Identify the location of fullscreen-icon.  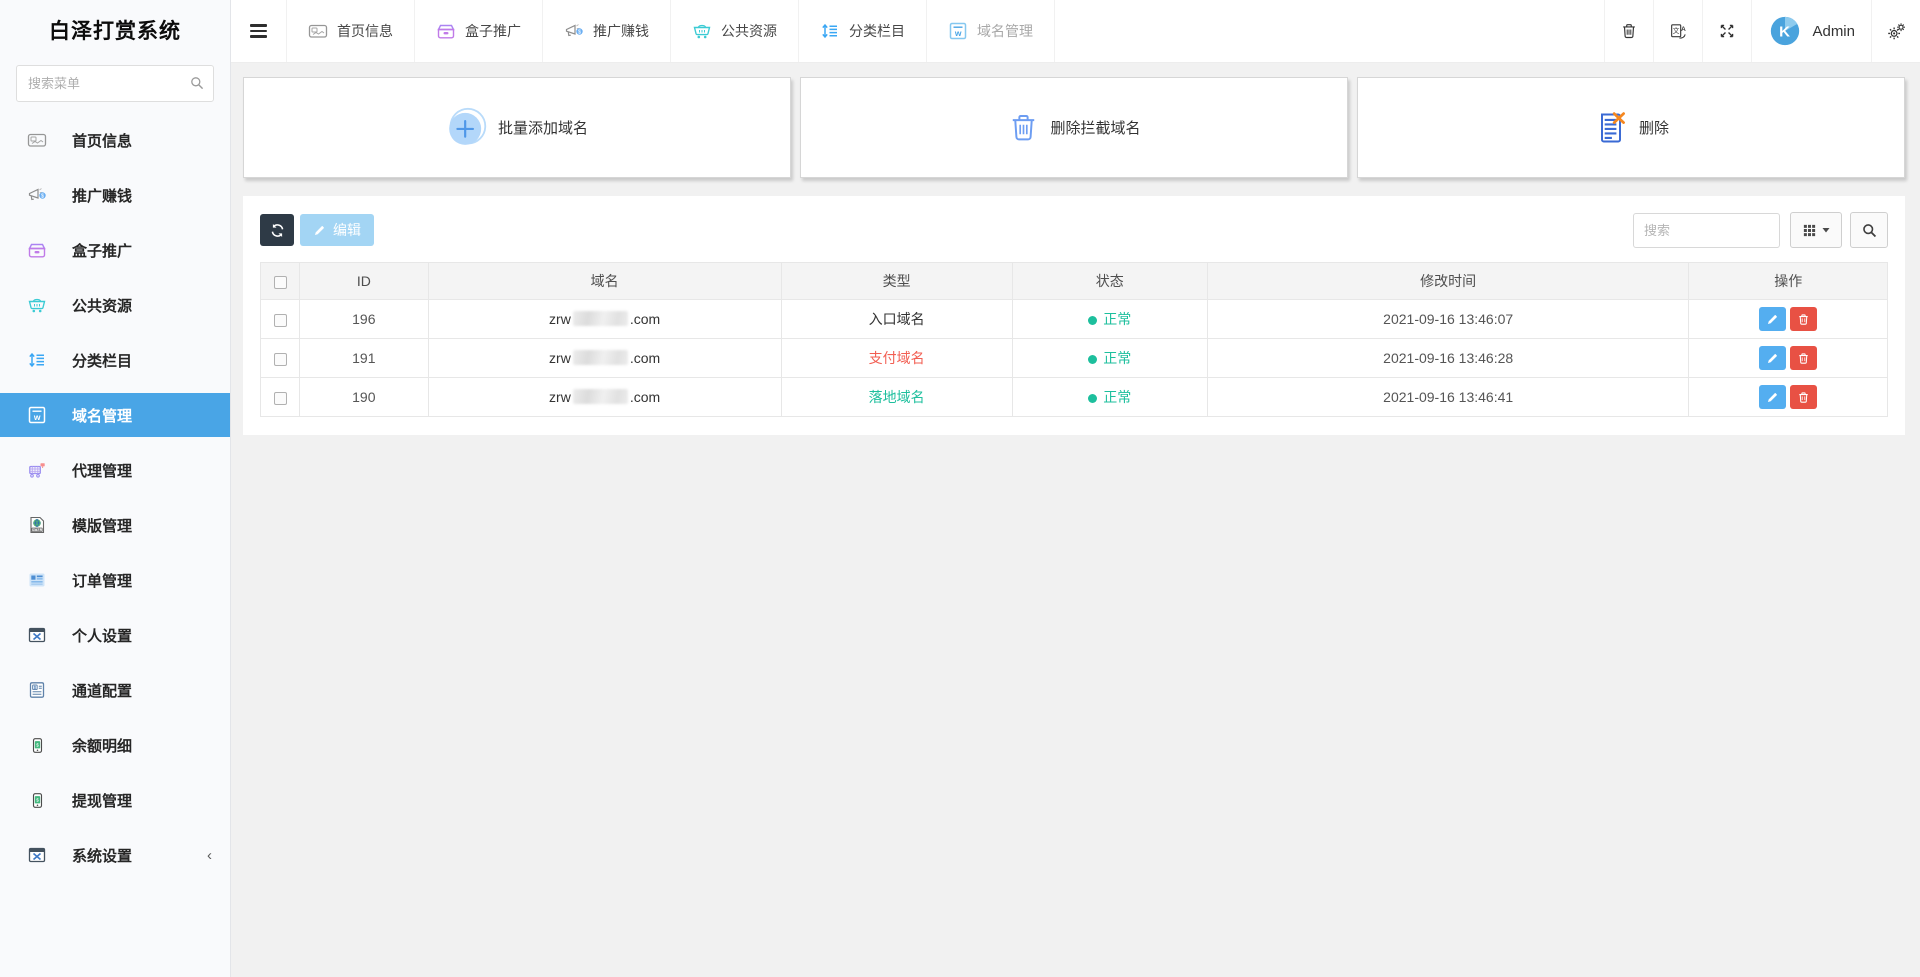
(1727, 31).